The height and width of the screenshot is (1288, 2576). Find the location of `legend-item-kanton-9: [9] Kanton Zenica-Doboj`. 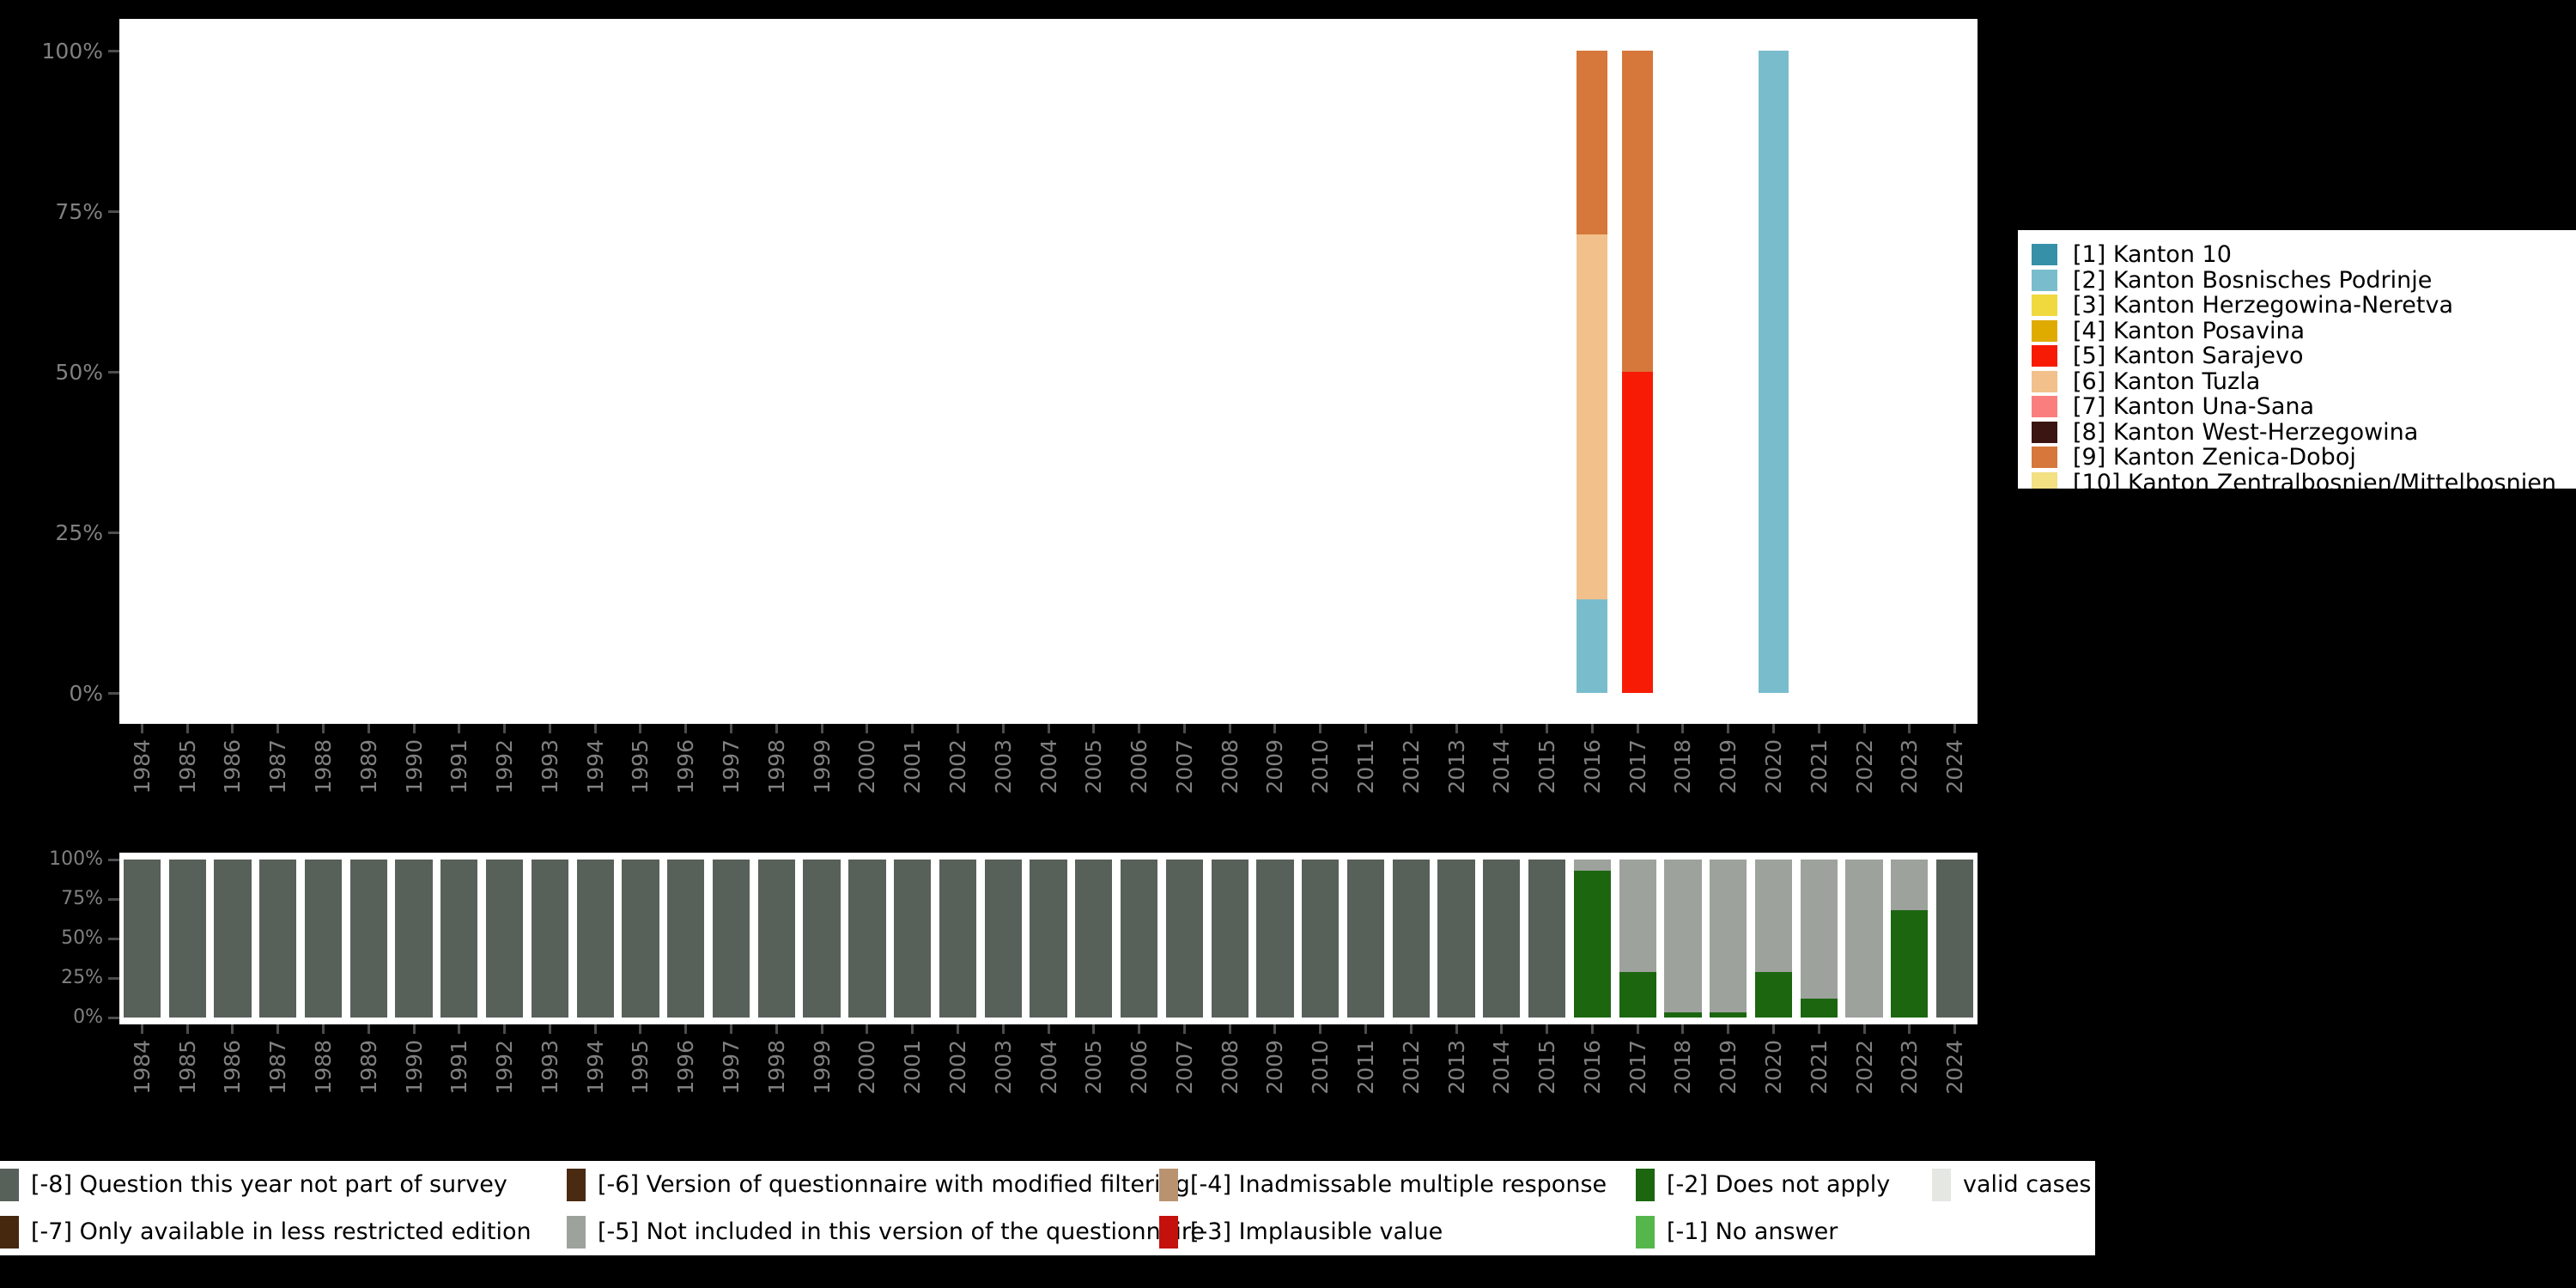

legend-item-kanton-9: [9] Kanton Zenica-Doboj is located at coordinates (2304, 458).